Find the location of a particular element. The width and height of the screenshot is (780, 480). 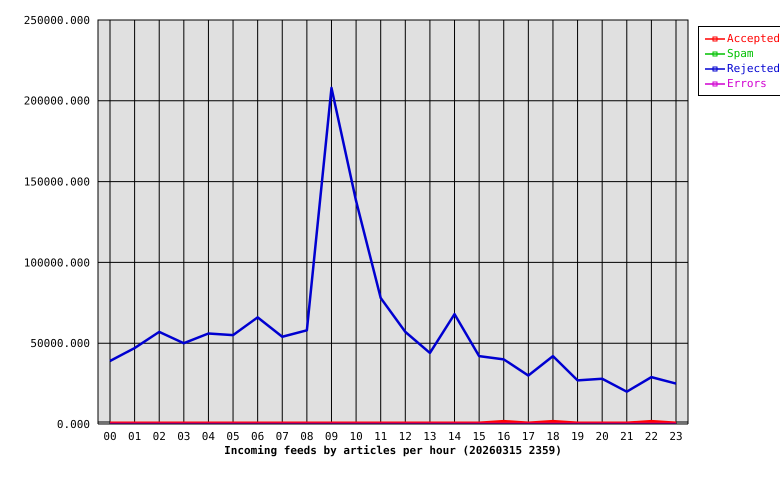

x-tick-label: 08 is located at coordinates (307, 436).